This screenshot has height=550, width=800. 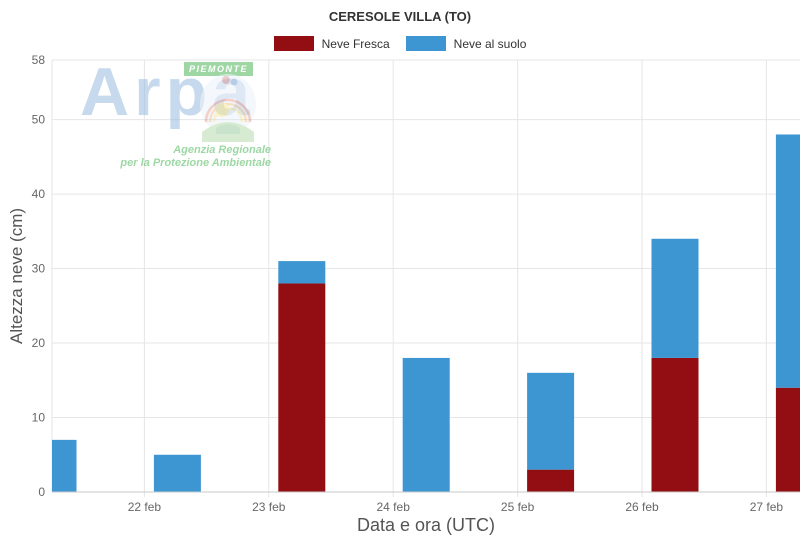 I want to click on arpa-emblem-icon, so click(x=228, y=108).